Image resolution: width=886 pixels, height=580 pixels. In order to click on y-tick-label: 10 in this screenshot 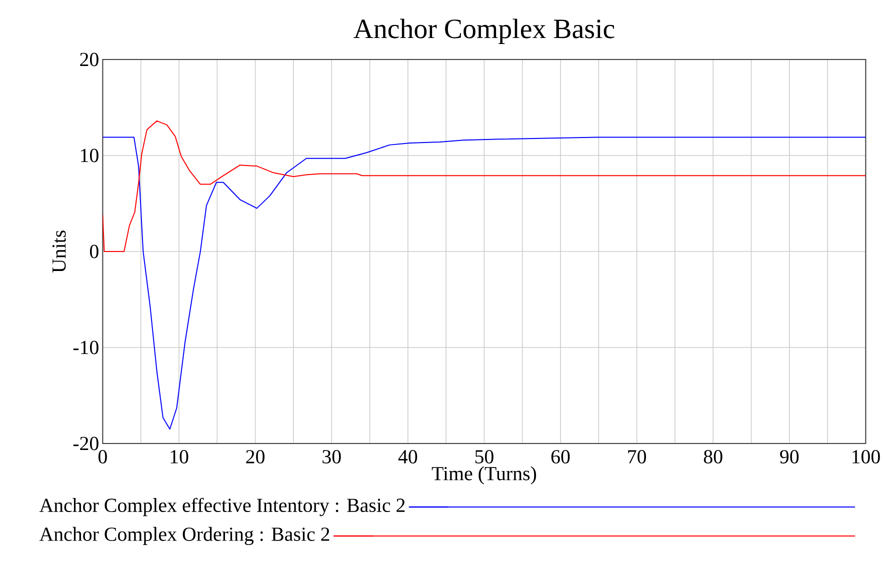, I will do `click(89, 155)`.